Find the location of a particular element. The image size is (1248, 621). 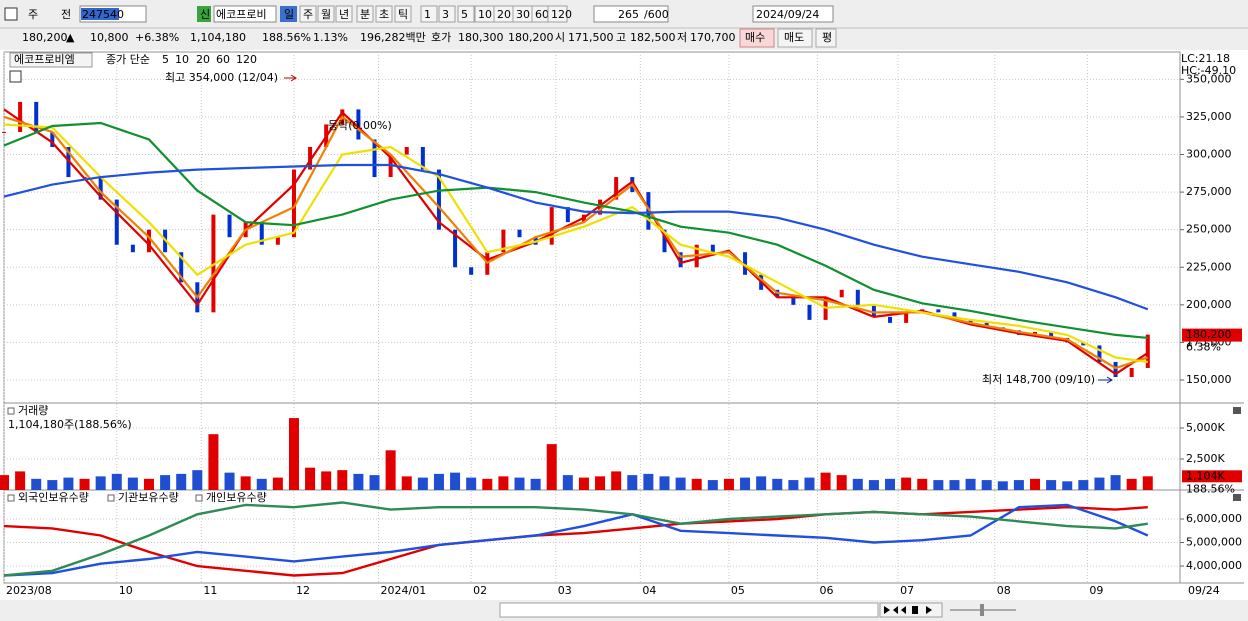

window-icon is located at coordinates (11, 14).